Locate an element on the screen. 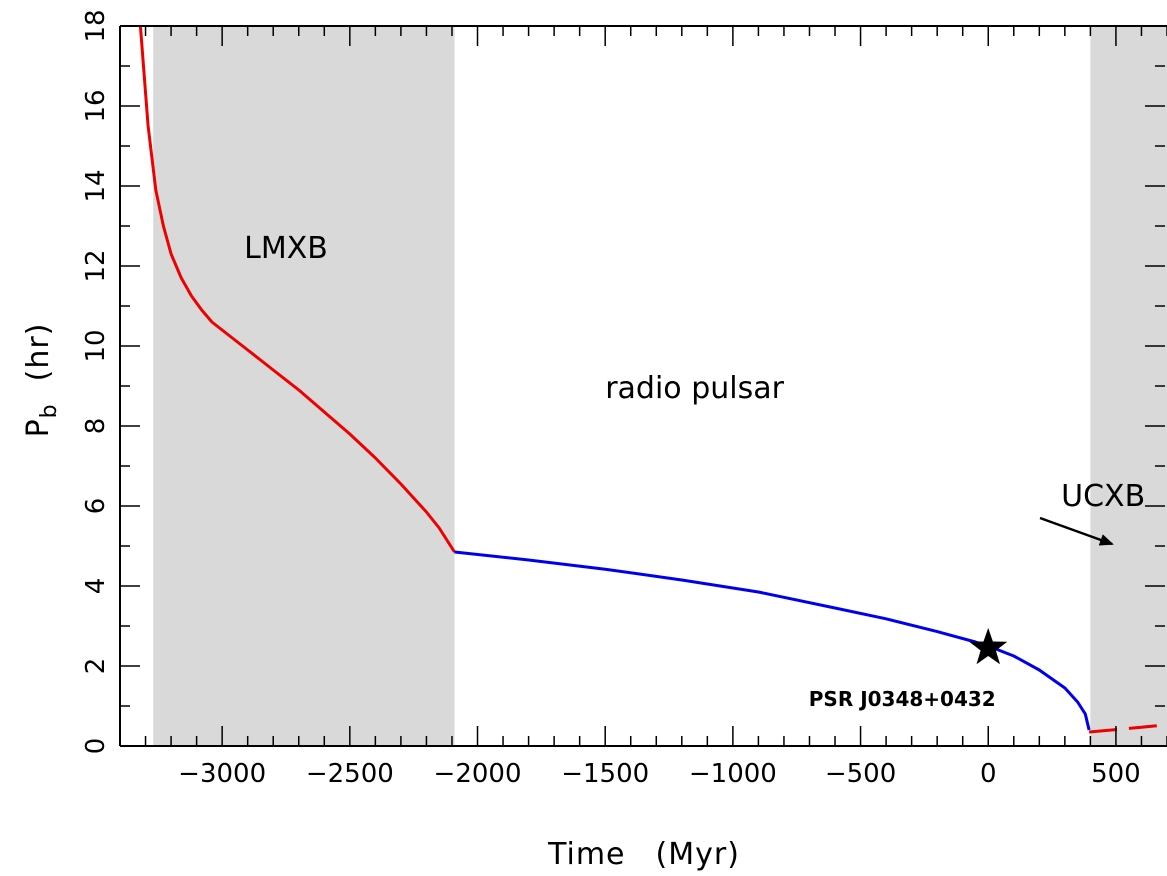 The image size is (1167, 876). x-tick-label: −2500 is located at coordinates (350, 774).